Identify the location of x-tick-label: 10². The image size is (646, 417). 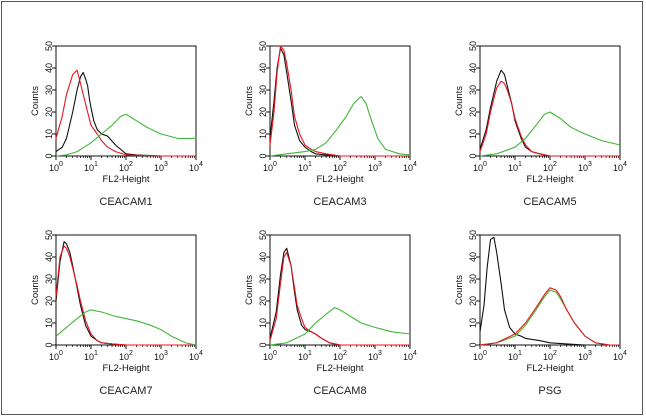
(550, 356).